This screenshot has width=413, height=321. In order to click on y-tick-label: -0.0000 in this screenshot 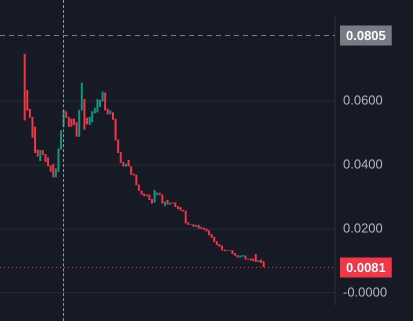, I will do `click(365, 292)`.